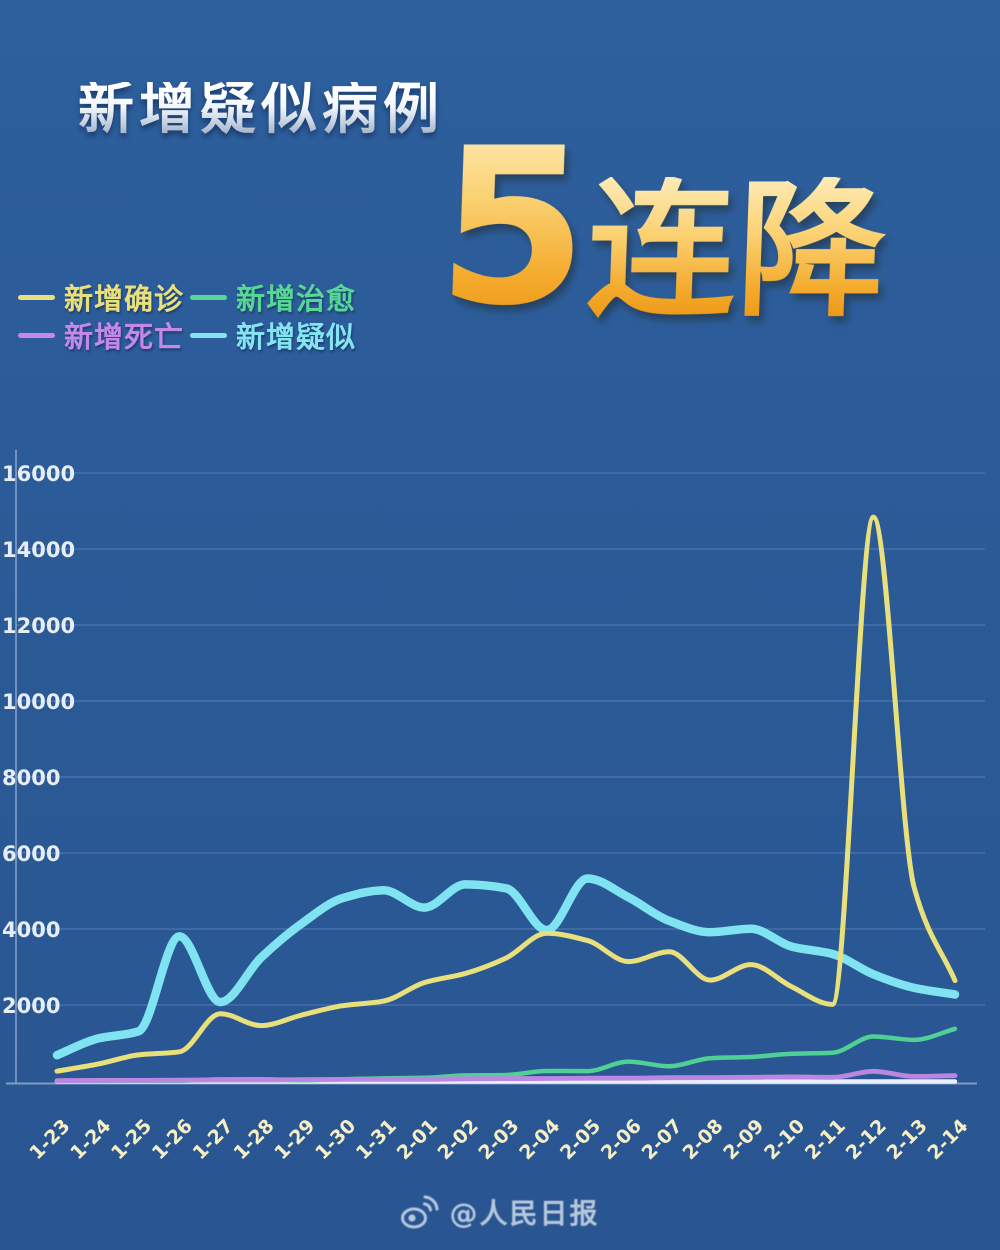 This screenshot has height=1250, width=1000. I want to click on y-axis-label-2000: 2000, so click(31, 1006).